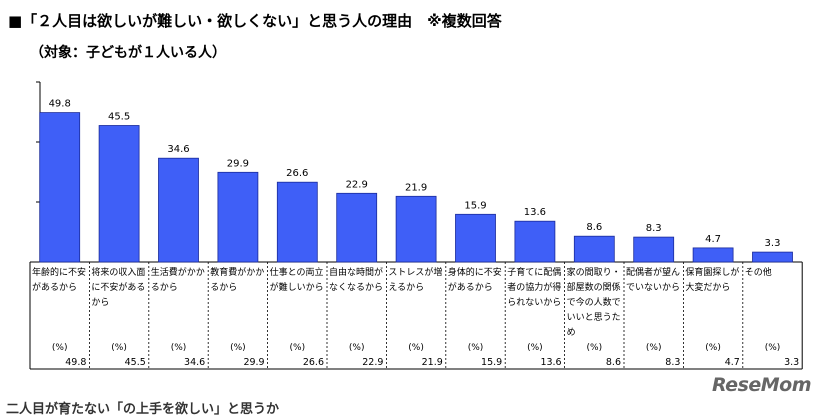 The width and height of the screenshot is (836, 417). What do you see at coordinates (613, 362) in the screenshot?
I see `table-value: 8.6` at bounding box center [613, 362].